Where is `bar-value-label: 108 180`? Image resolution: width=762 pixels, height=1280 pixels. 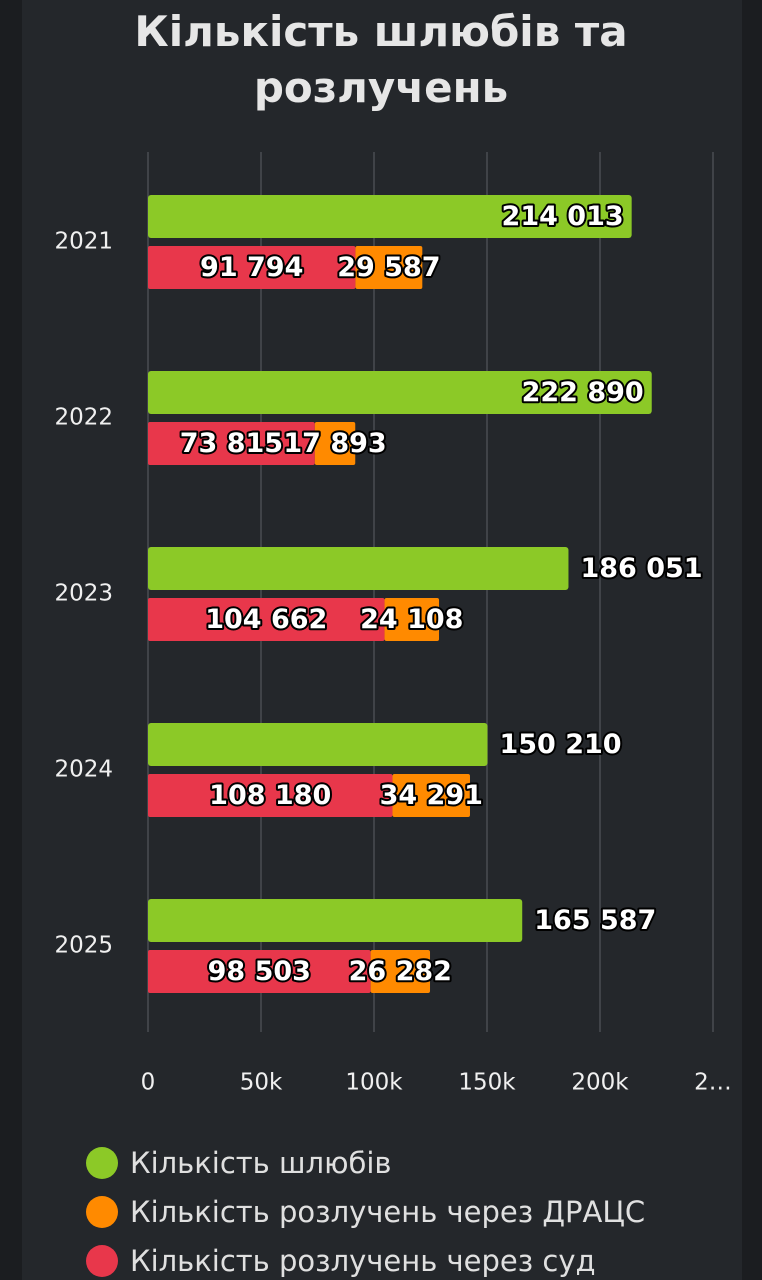 bar-value-label: 108 180 is located at coordinates (270, 795).